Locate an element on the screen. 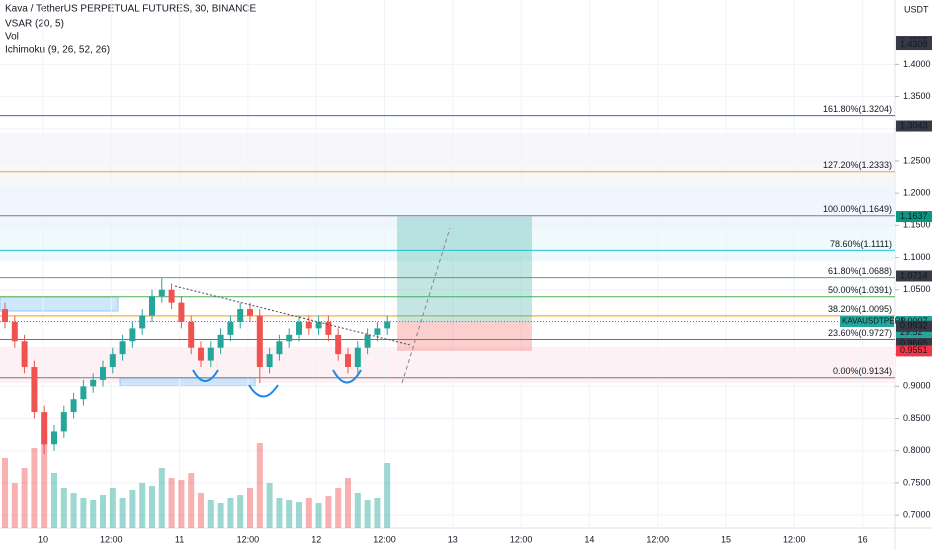  y-tick-label: 0.8000 is located at coordinates (917, 450).